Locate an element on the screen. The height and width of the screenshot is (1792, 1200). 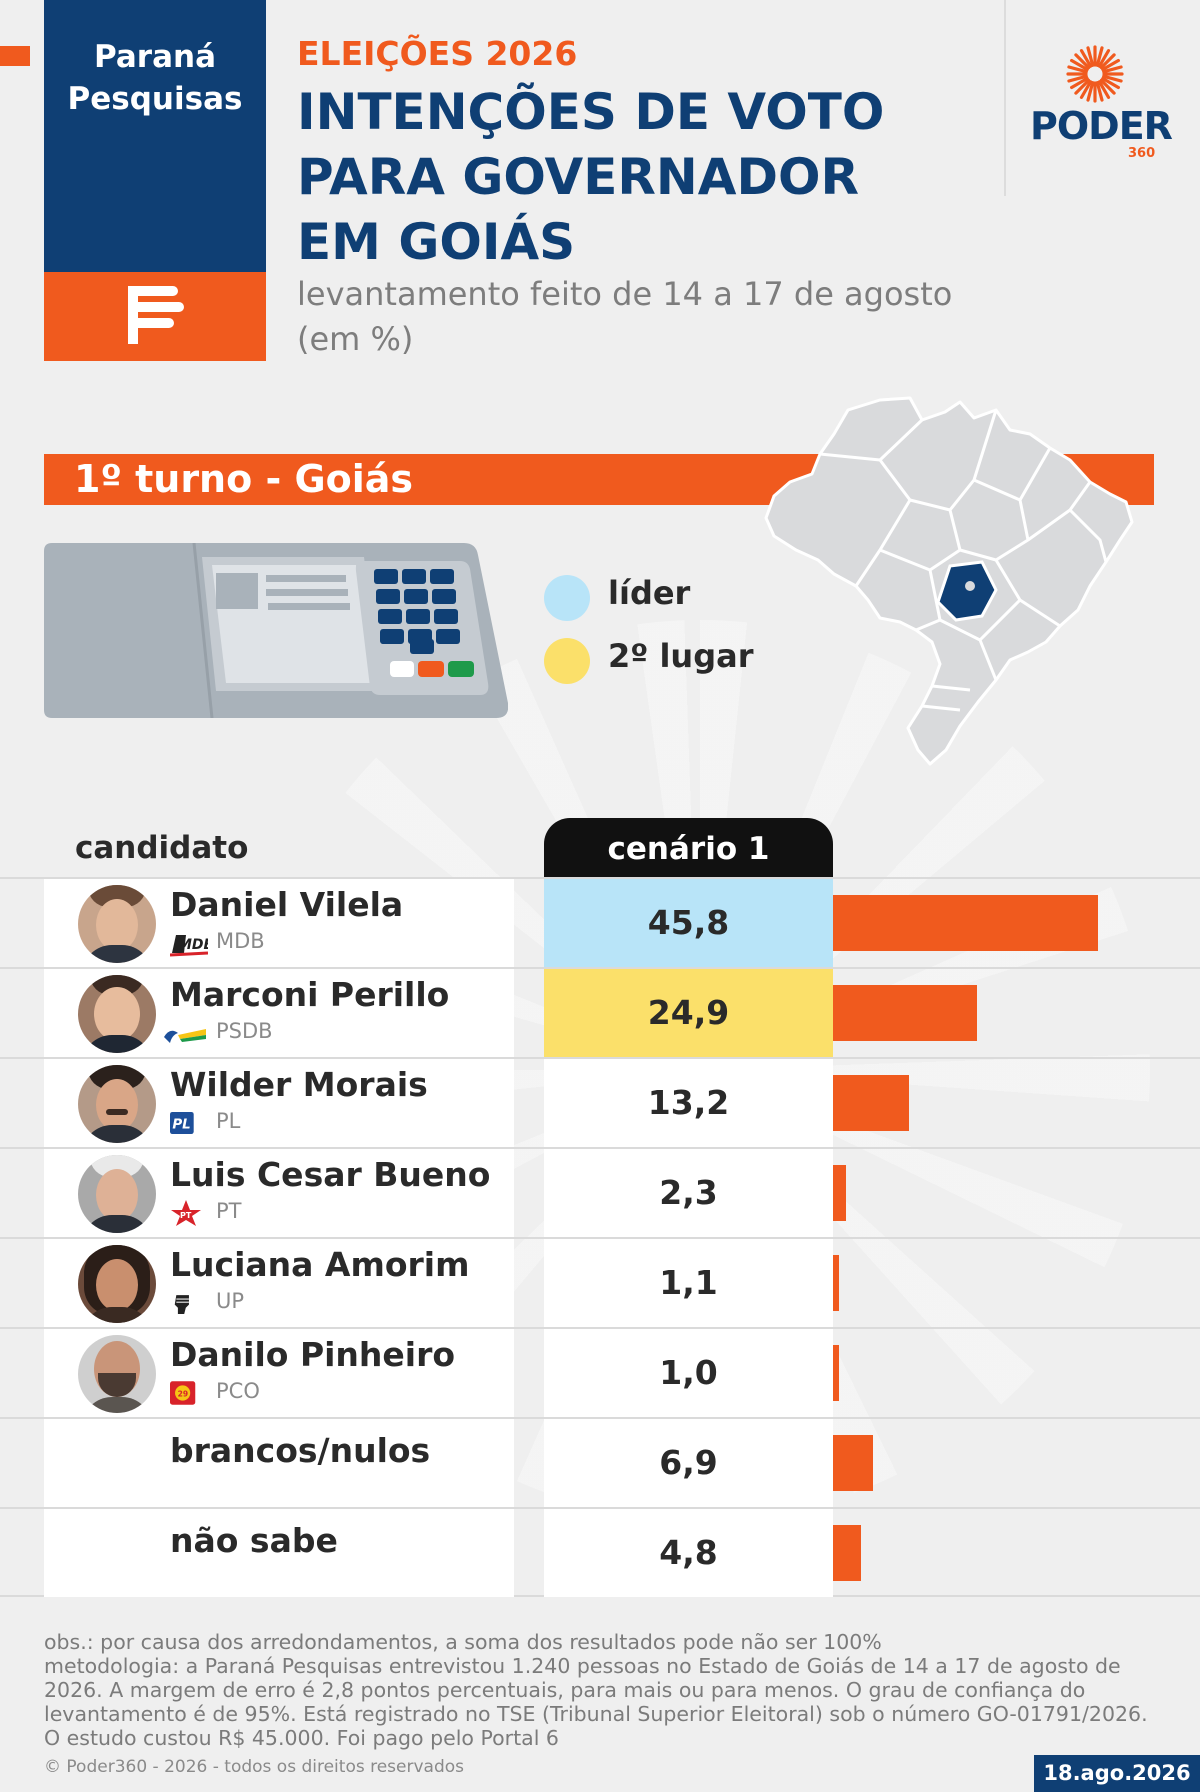
table-row: não sabe 4,8 is located at coordinates (600, 1552).